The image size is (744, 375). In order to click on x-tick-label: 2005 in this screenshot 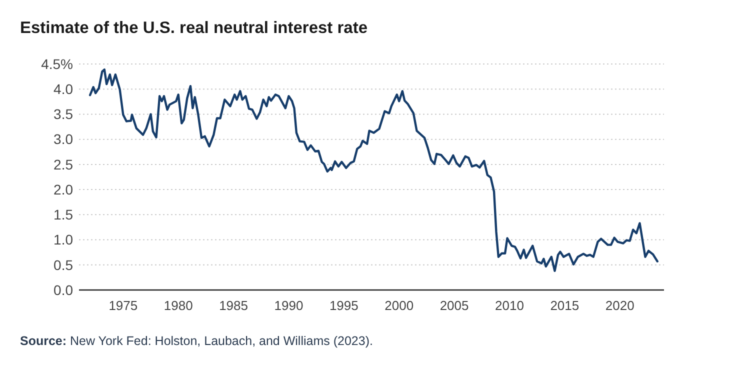, I will do `click(454, 305)`.